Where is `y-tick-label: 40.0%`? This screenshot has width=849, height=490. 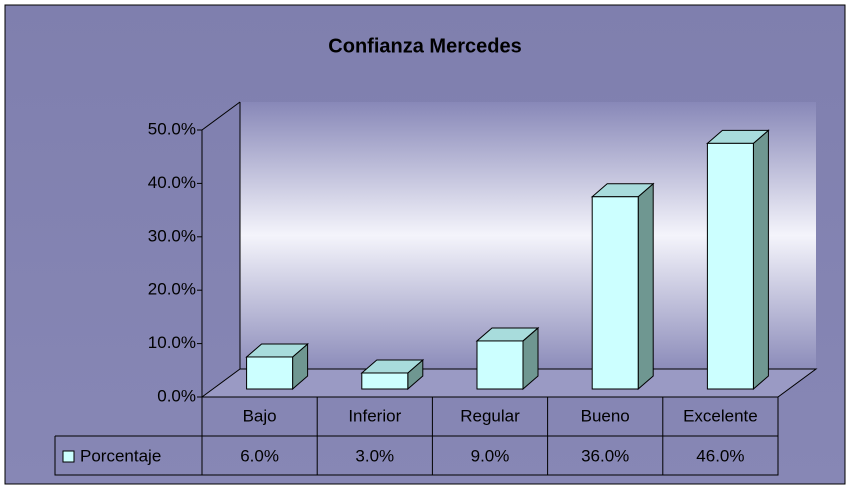
y-tick-label: 40.0% is located at coordinates (172, 182).